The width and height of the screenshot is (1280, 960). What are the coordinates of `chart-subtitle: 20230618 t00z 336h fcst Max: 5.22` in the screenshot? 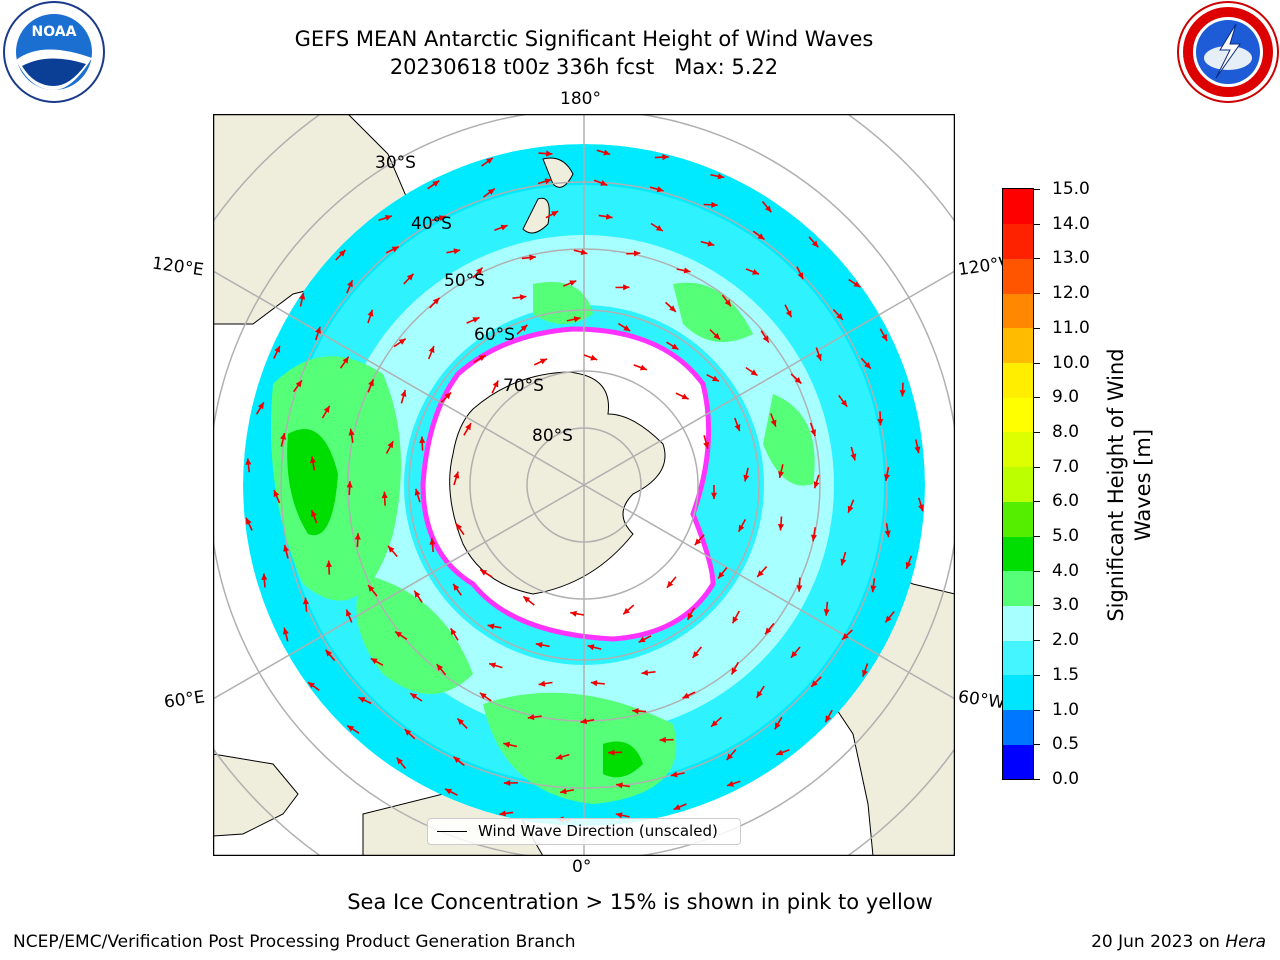 It's located at (584, 67).